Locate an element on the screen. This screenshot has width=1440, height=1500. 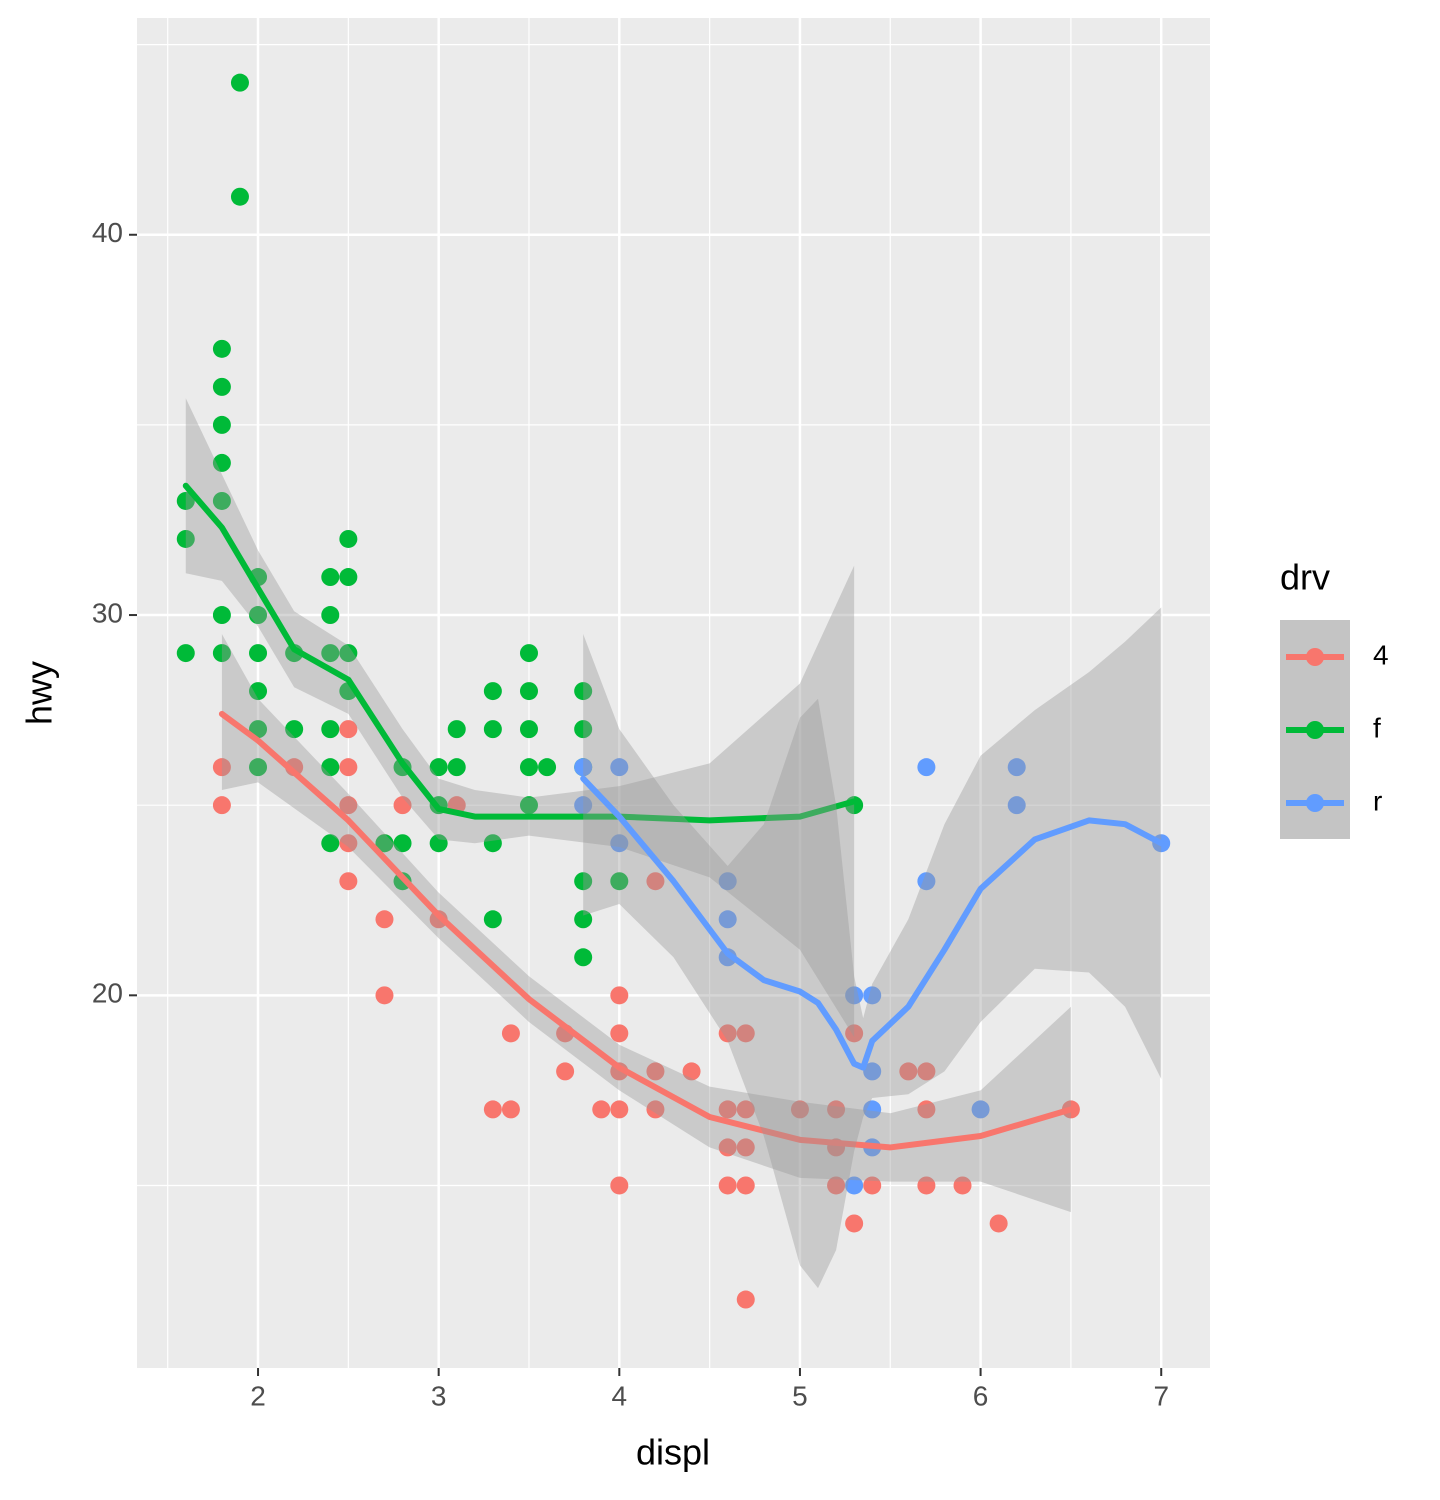
x-tick-label: 3 is located at coordinates (439, 1395).